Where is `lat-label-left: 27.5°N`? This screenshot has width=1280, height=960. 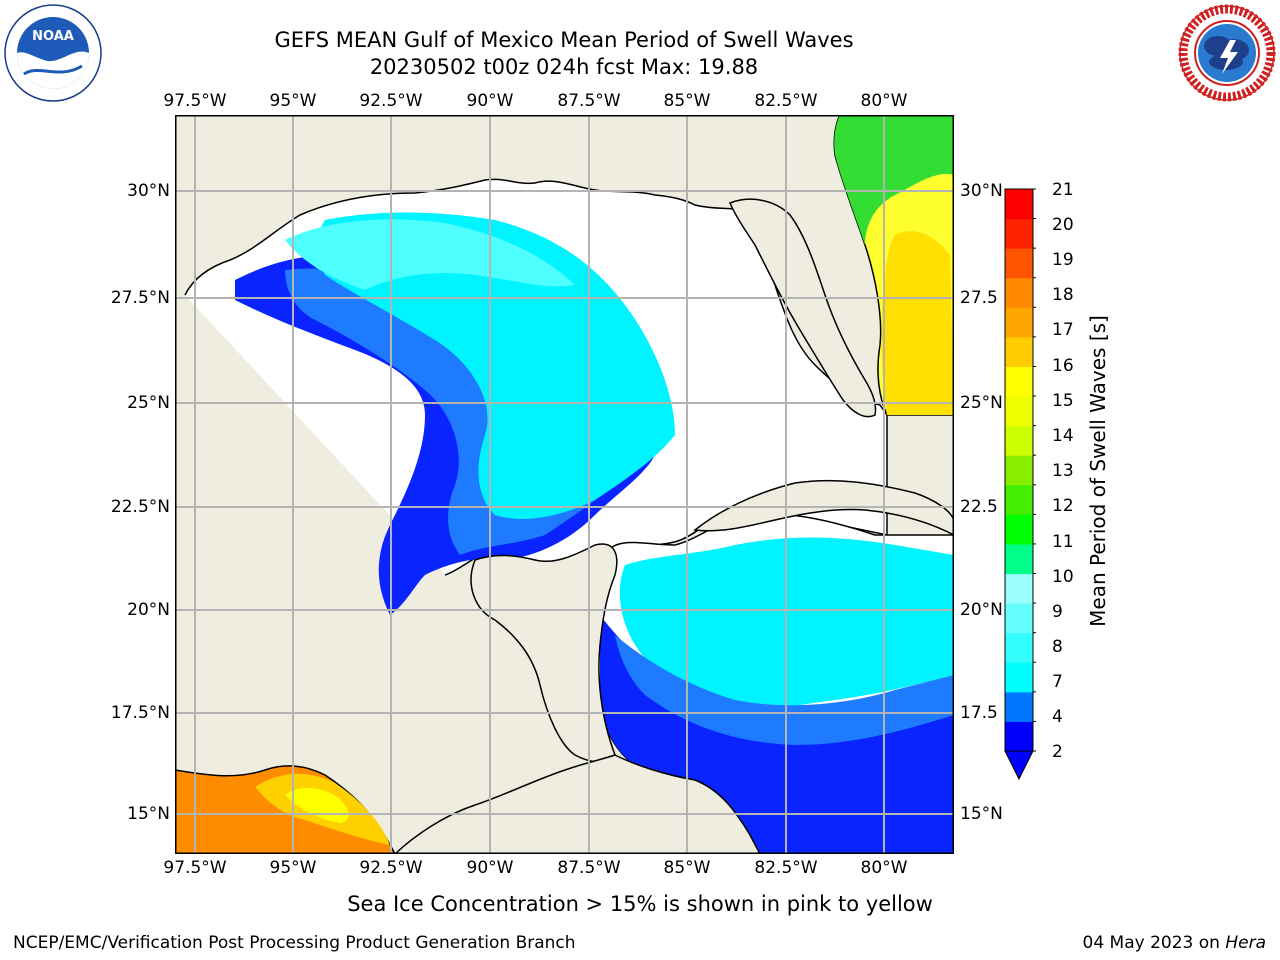 lat-label-left: 27.5°N is located at coordinates (140, 298).